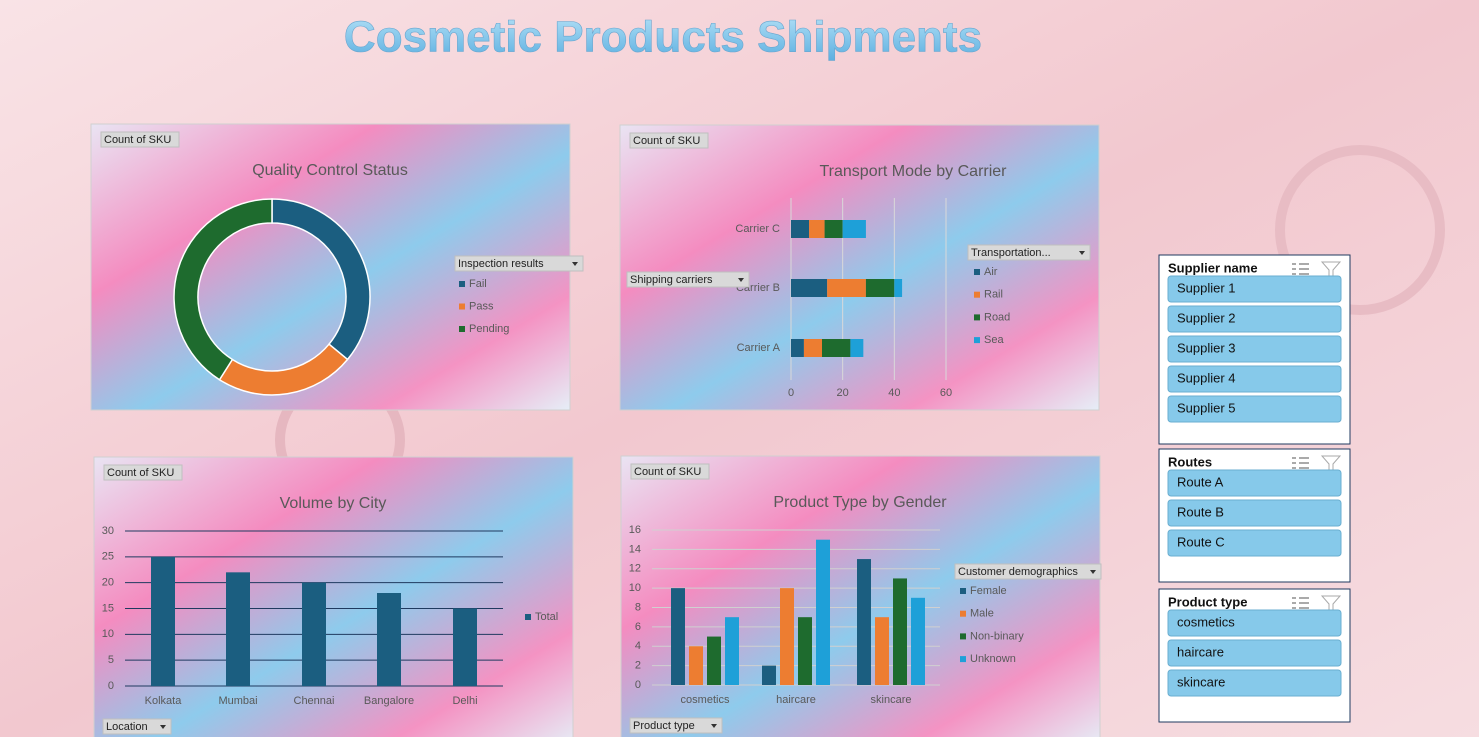 The height and width of the screenshot is (742, 1479). What do you see at coordinates (314, 701) in the screenshot?
I see `x-tick-label: Chennai` at bounding box center [314, 701].